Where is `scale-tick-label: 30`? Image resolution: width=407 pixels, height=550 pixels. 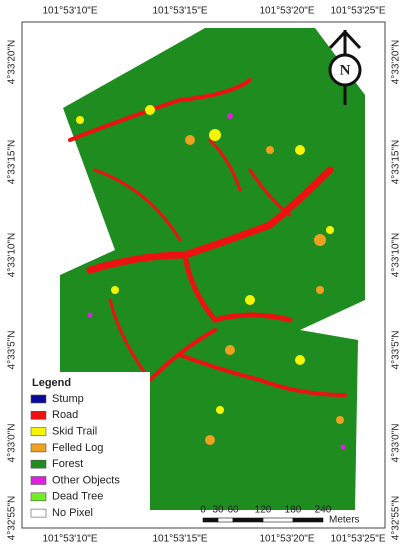
scale-tick-label: 30 is located at coordinates (218, 510).